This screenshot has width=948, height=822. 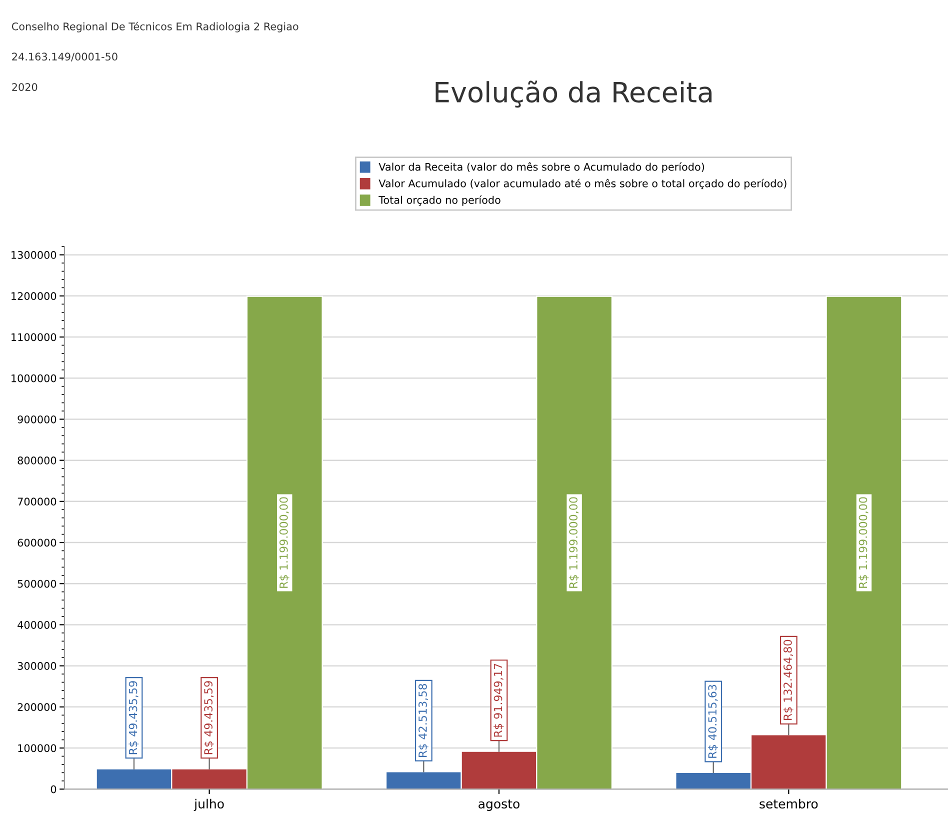 What do you see at coordinates (423, 720) in the screenshot?
I see `data-label: R$ 42.513,58` at bounding box center [423, 720].